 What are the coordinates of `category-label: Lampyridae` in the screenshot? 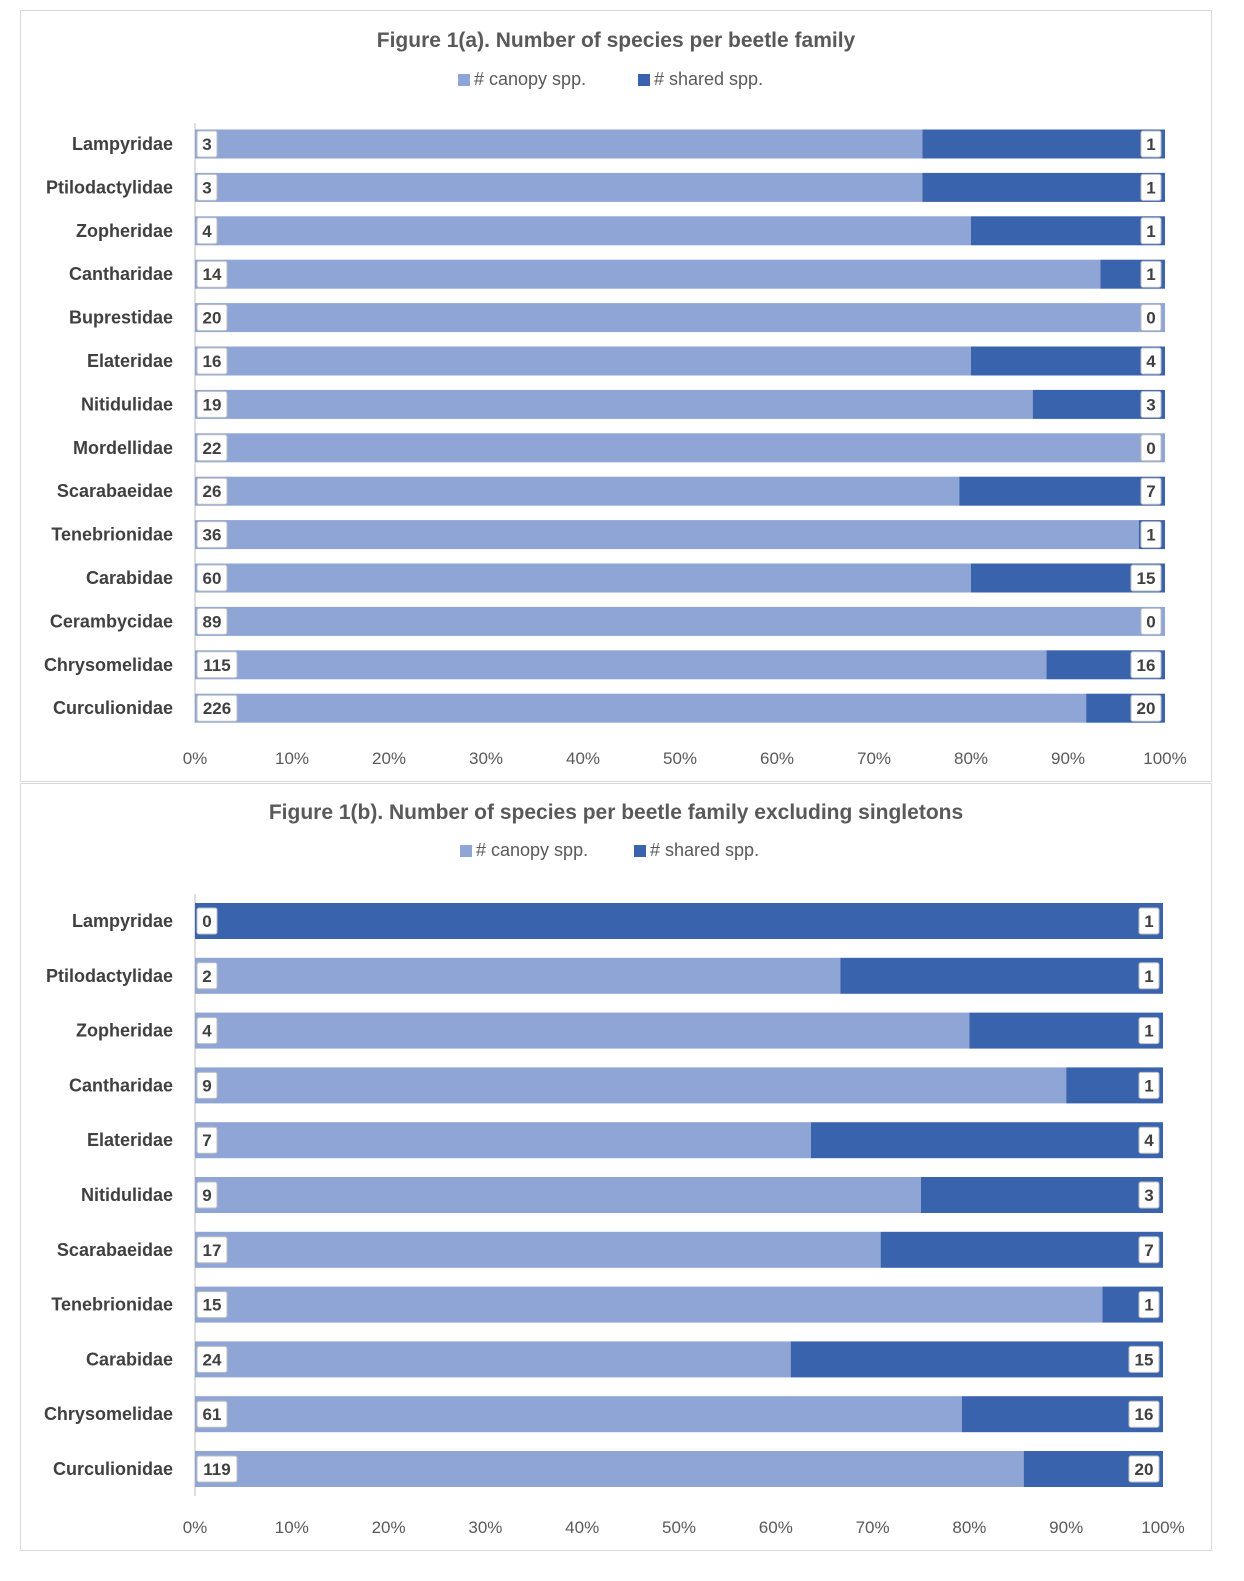 It's located at (122, 921).